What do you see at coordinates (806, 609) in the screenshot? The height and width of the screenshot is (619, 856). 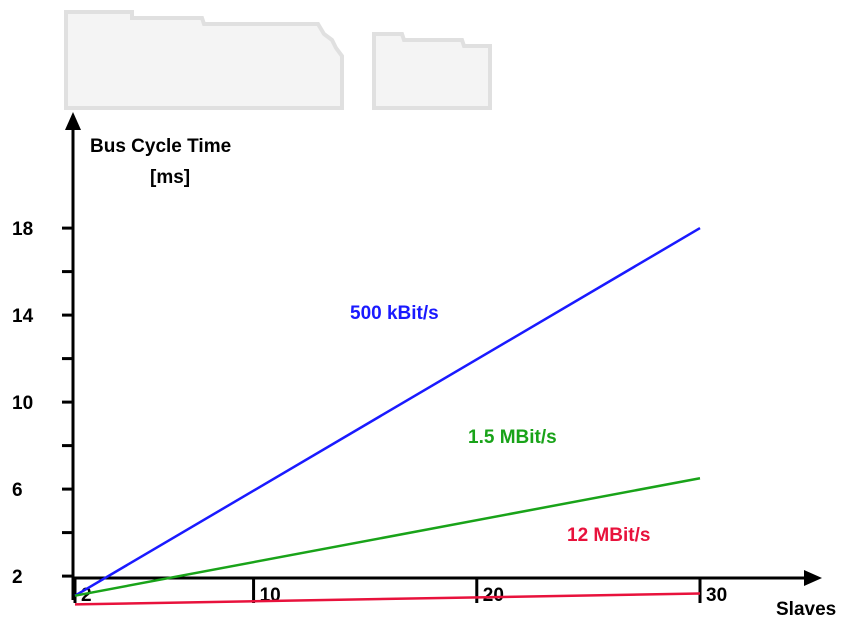 I see `x-axis-label: Slaves` at bounding box center [806, 609].